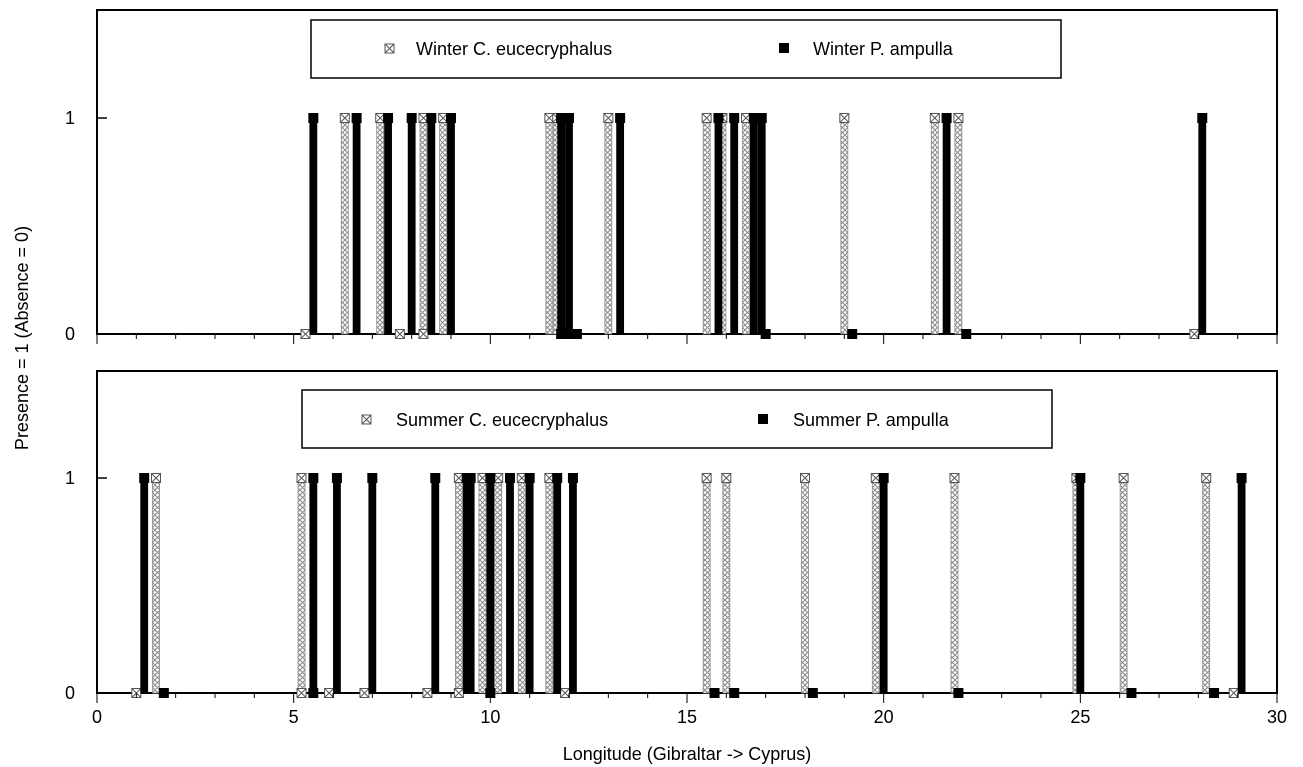  What do you see at coordinates (686, 49) in the screenshot?
I see `winter-legend-box` at bounding box center [686, 49].